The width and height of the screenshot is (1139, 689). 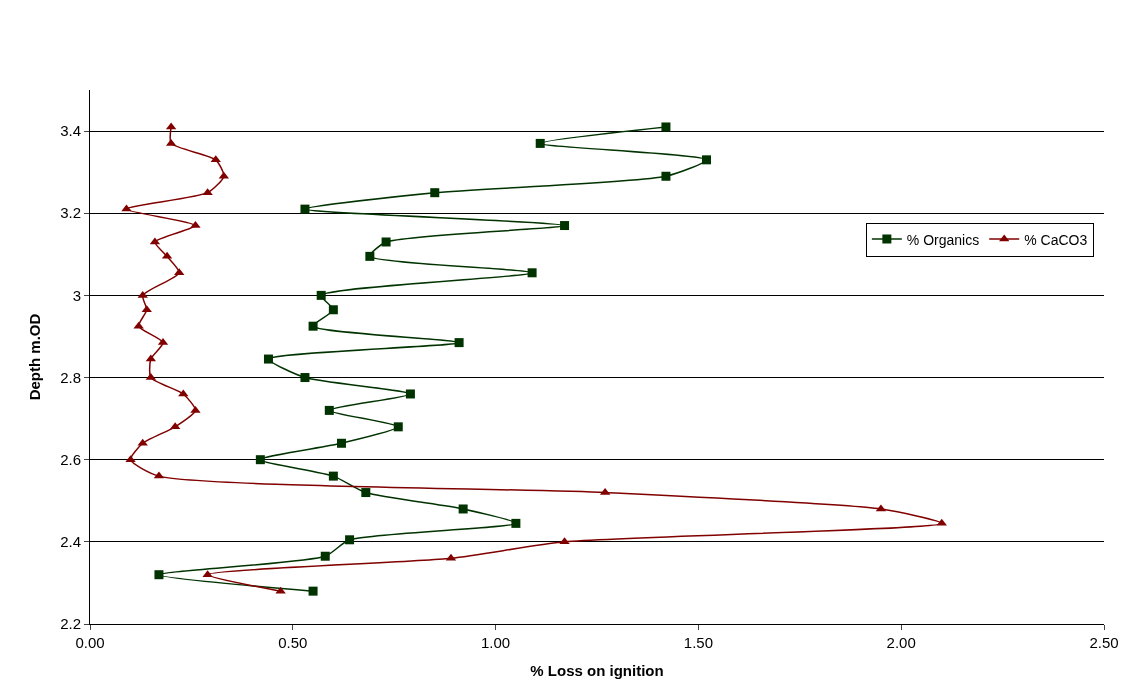 What do you see at coordinates (698, 642) in the screenshot?
I see `x-tick-label: 1.50` at bounding box center [698, 642].